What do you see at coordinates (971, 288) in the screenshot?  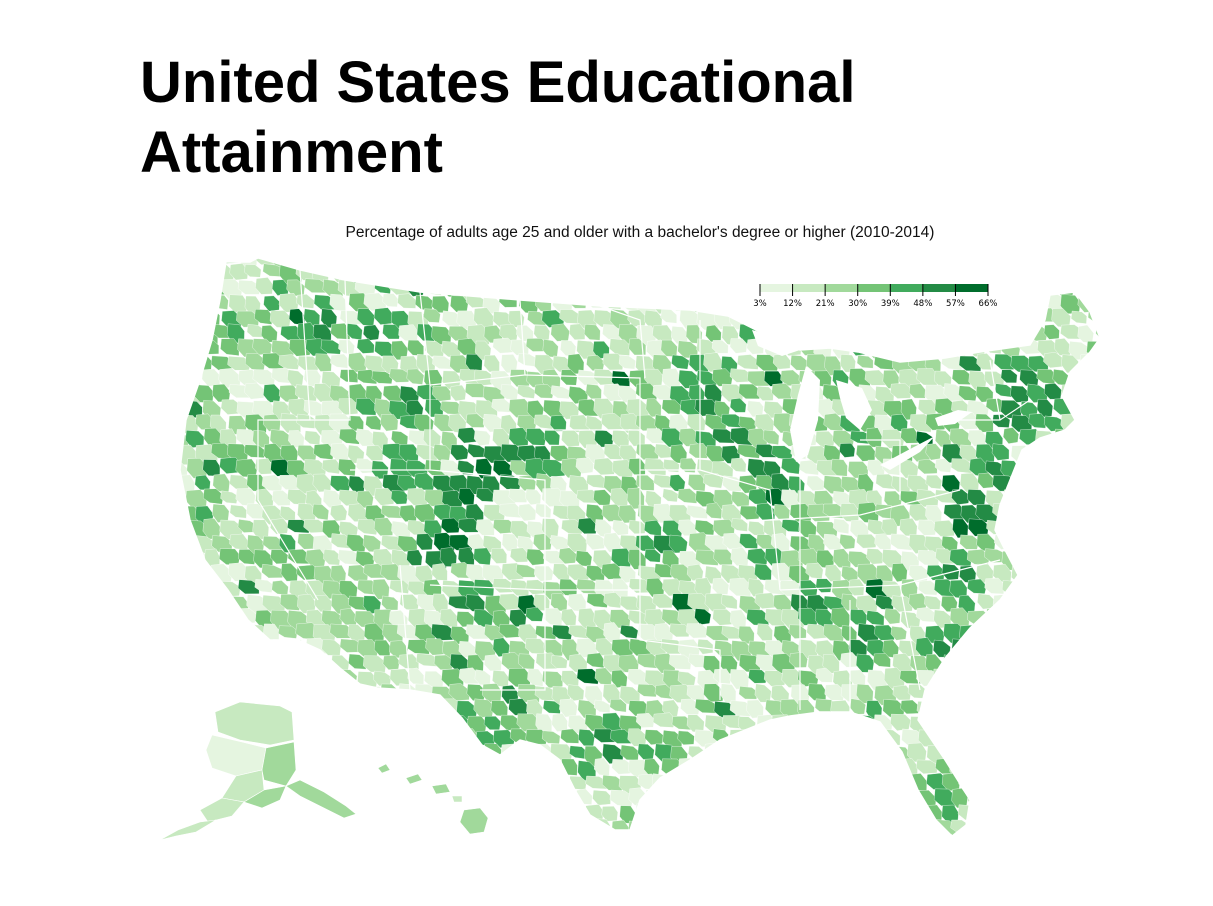 I see `legend-swatch` at bounding box center [971, 288].